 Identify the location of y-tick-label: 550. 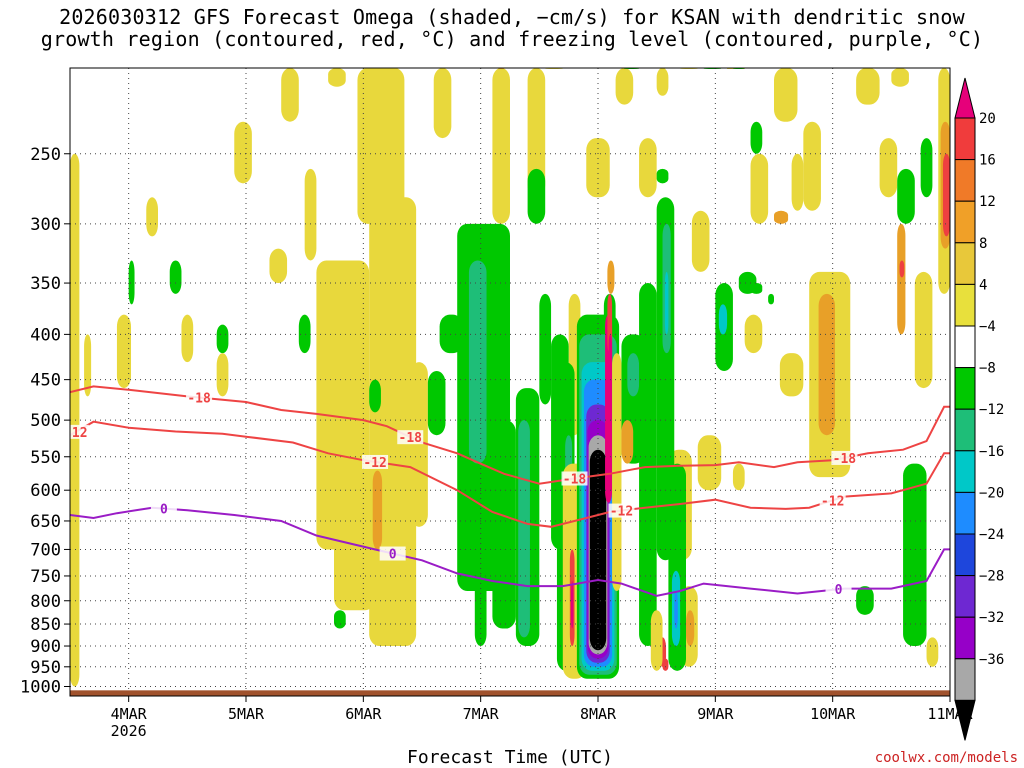
(45, 458).